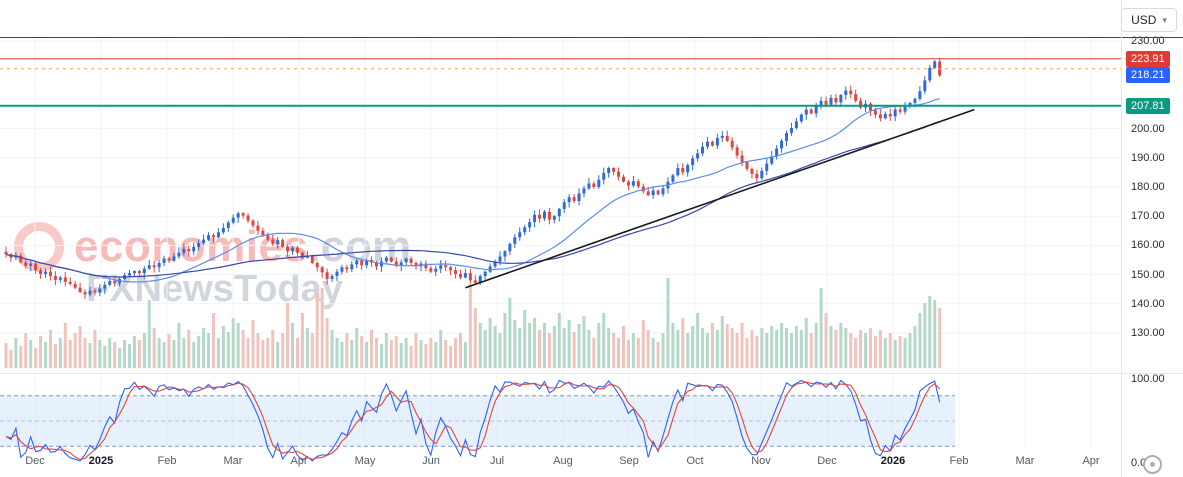 Image resolution: width=1183 pixels, height=477 pixels. What do you see at coordinates (101, 461) in the screenshot?
I see `time-axis-label: 2025` at bounding box center [101, 461].